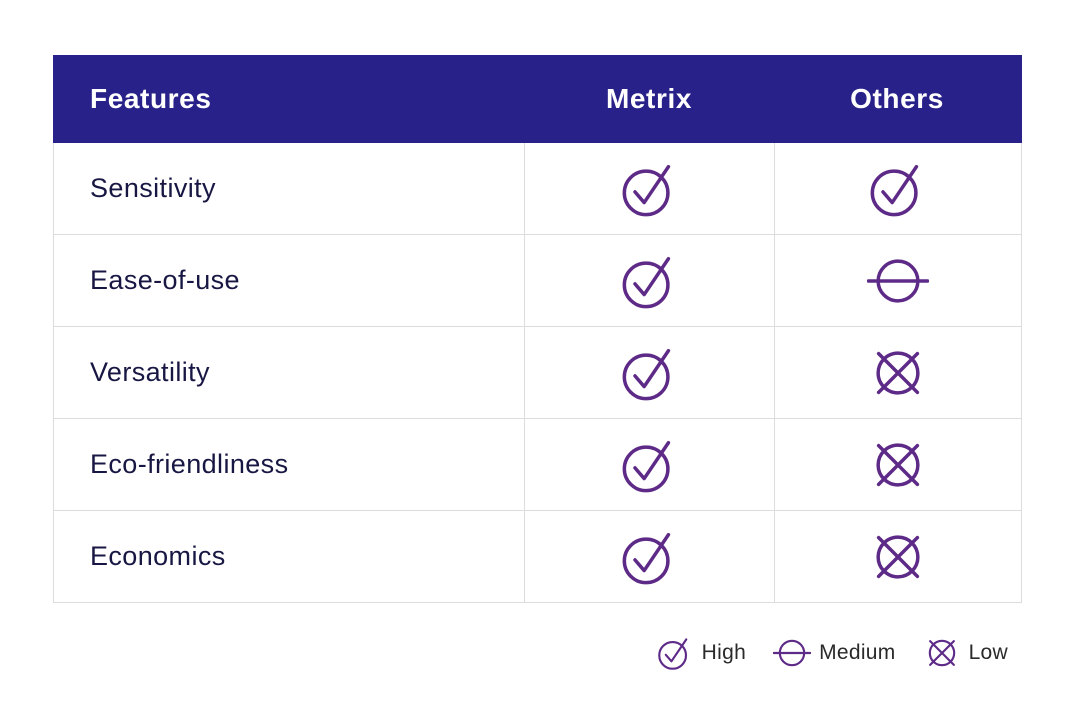 This screenshot has width=1080, height=723. I want to click on table-row-eco-friendliness: Eco-friendliness, so click(537, 465).